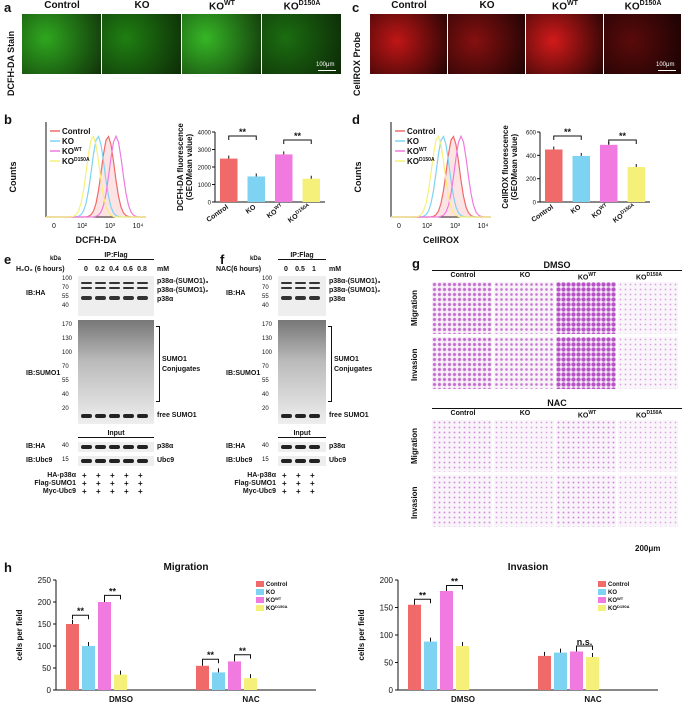 This screenshot has width=685, height=723. Describe the element at coordinates (413, 141) in the screenshot. I see `legend-label: KO` at that location.